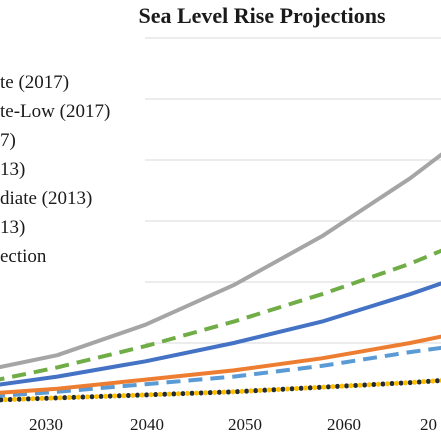 The height and width of the screenshot is (441, 441). I want to click on x-tick-label: 2040, so click(147, 424).